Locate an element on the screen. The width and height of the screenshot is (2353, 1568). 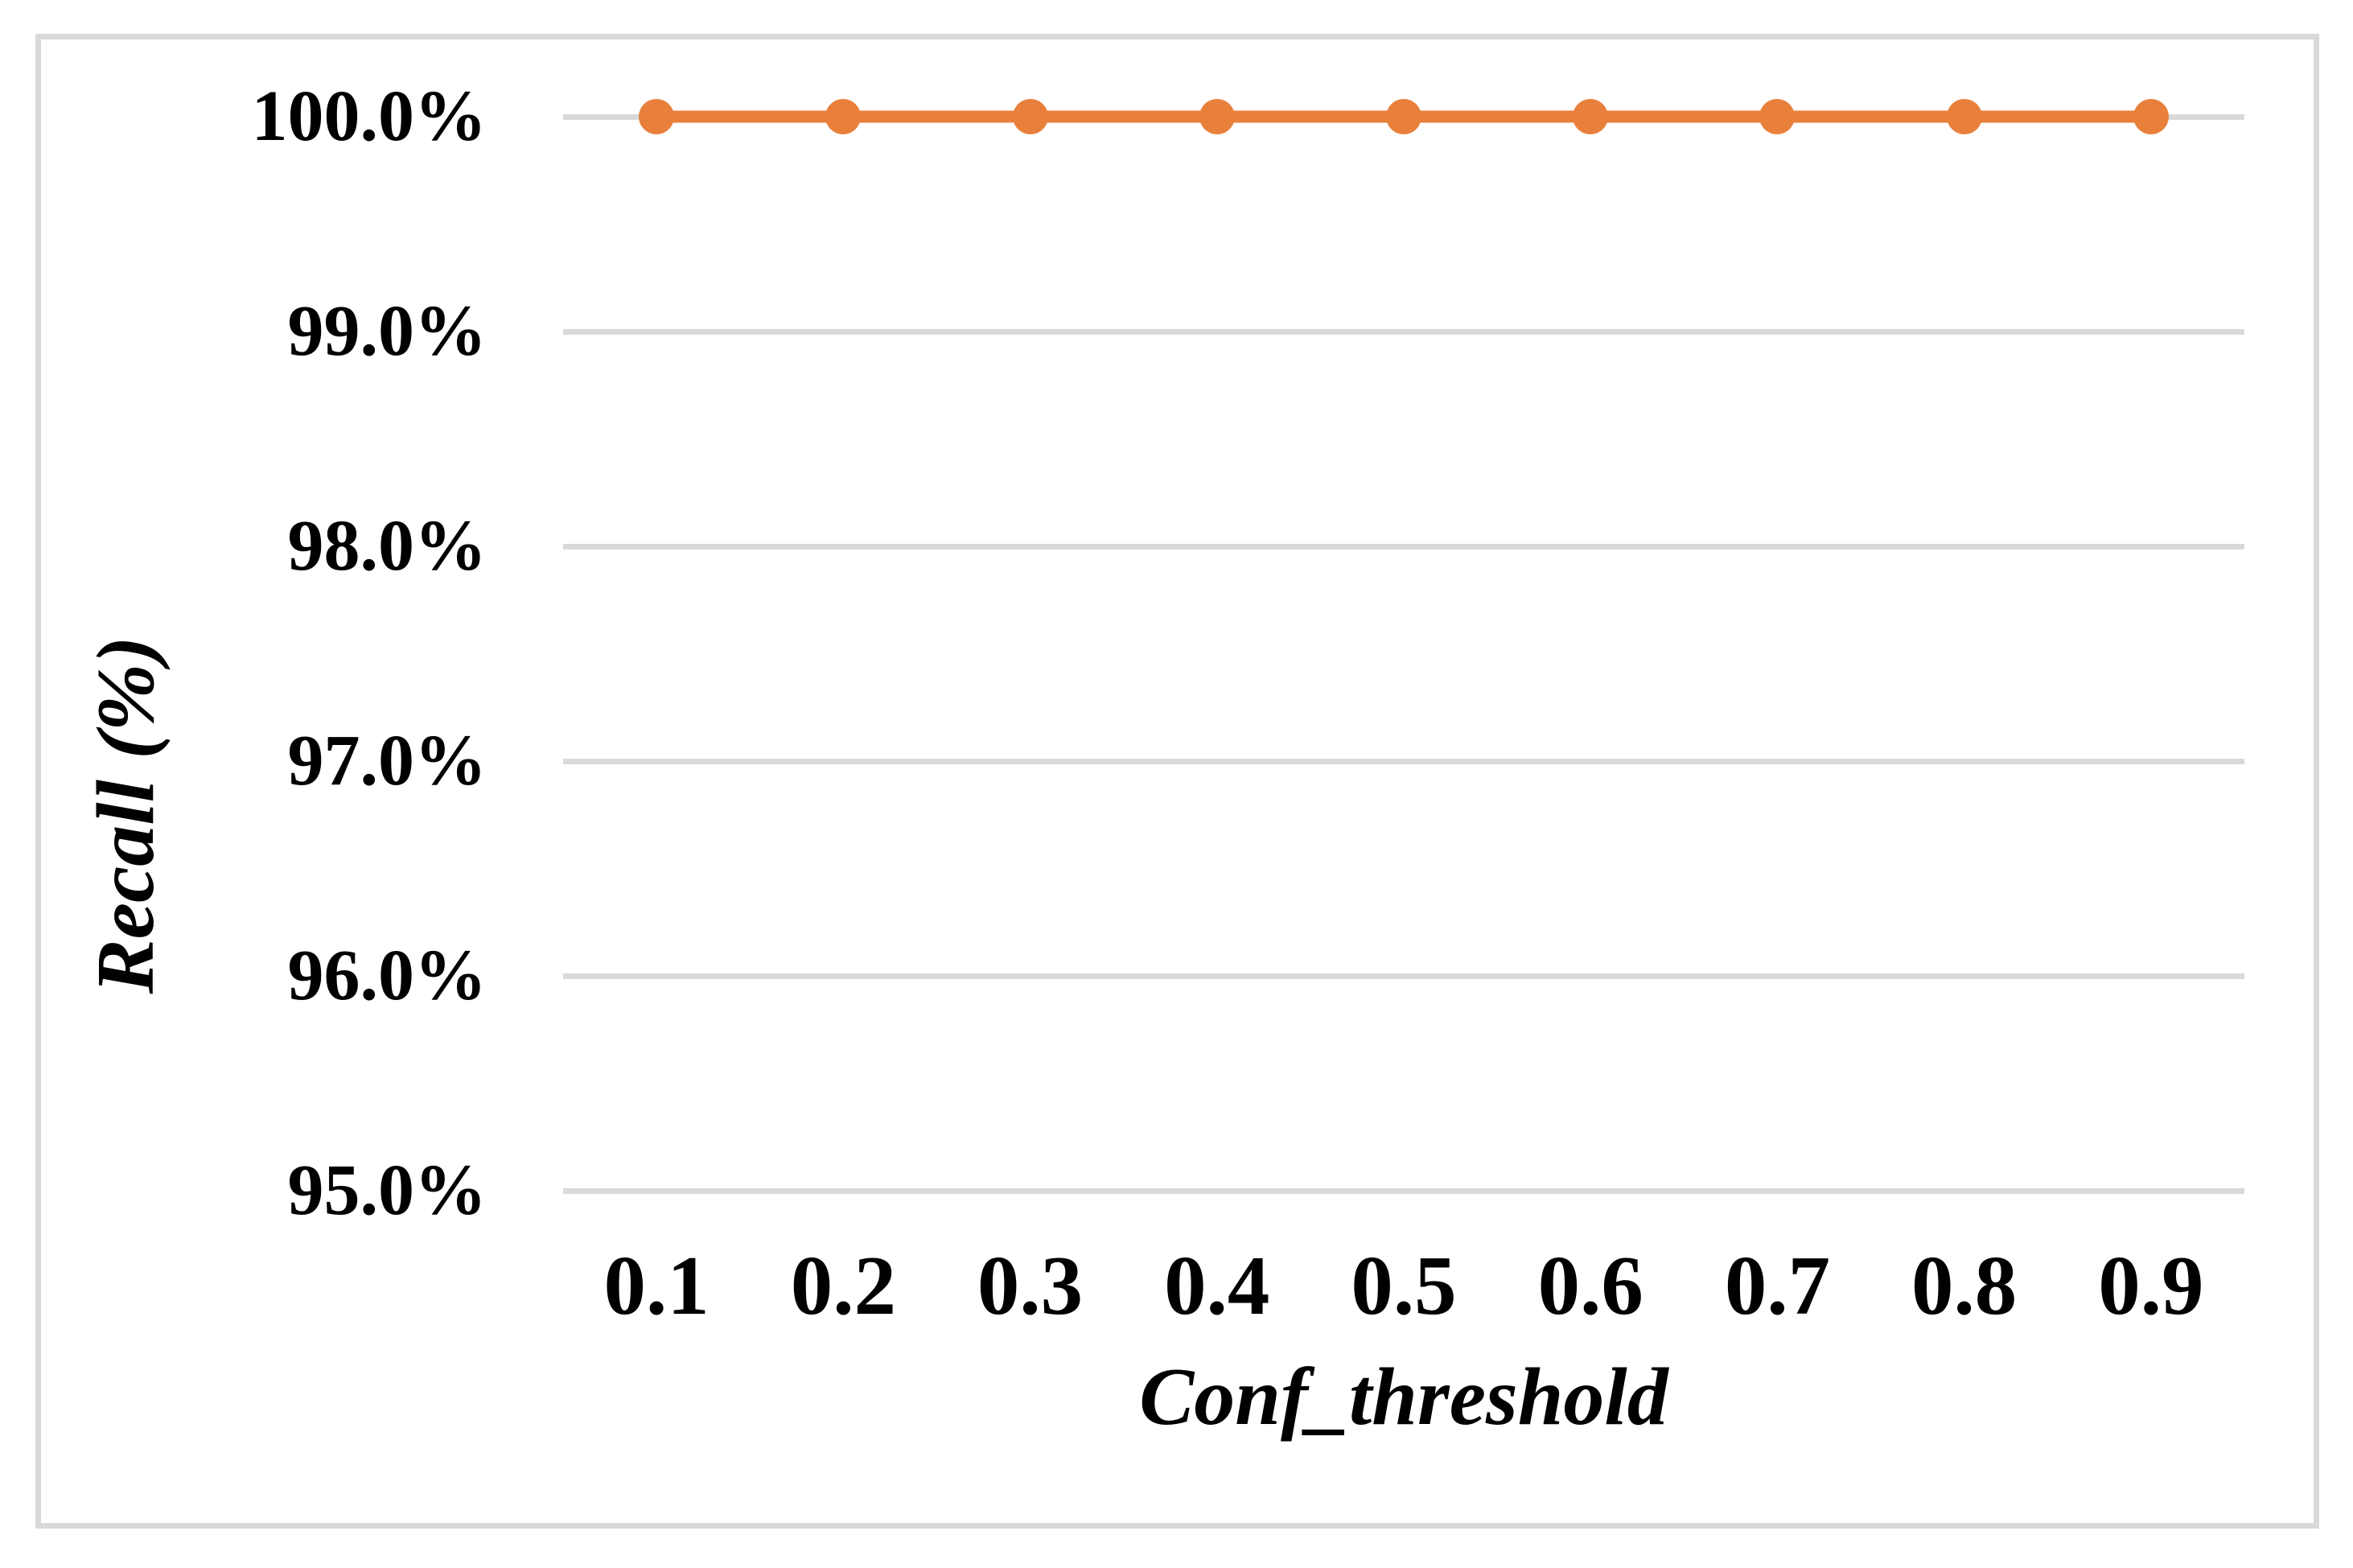
x-axis-title: Conf_threshold is located at coordinates (1403, 1397).